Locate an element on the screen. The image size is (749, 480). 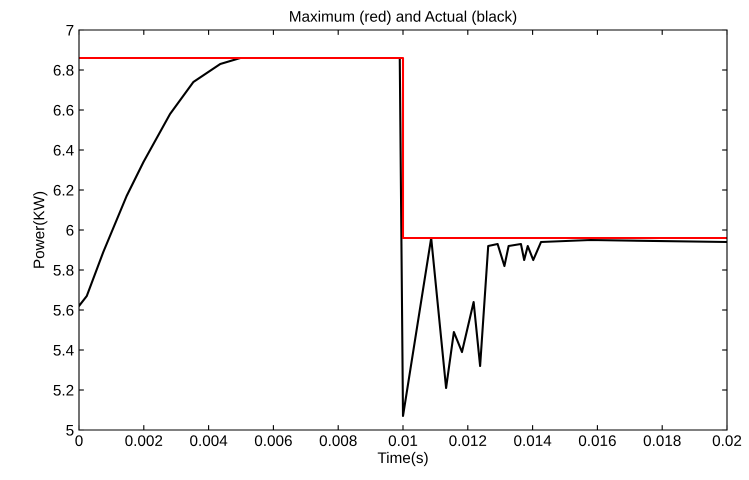
y-tick-label: 5.8 is located at coordinates (64, 270).